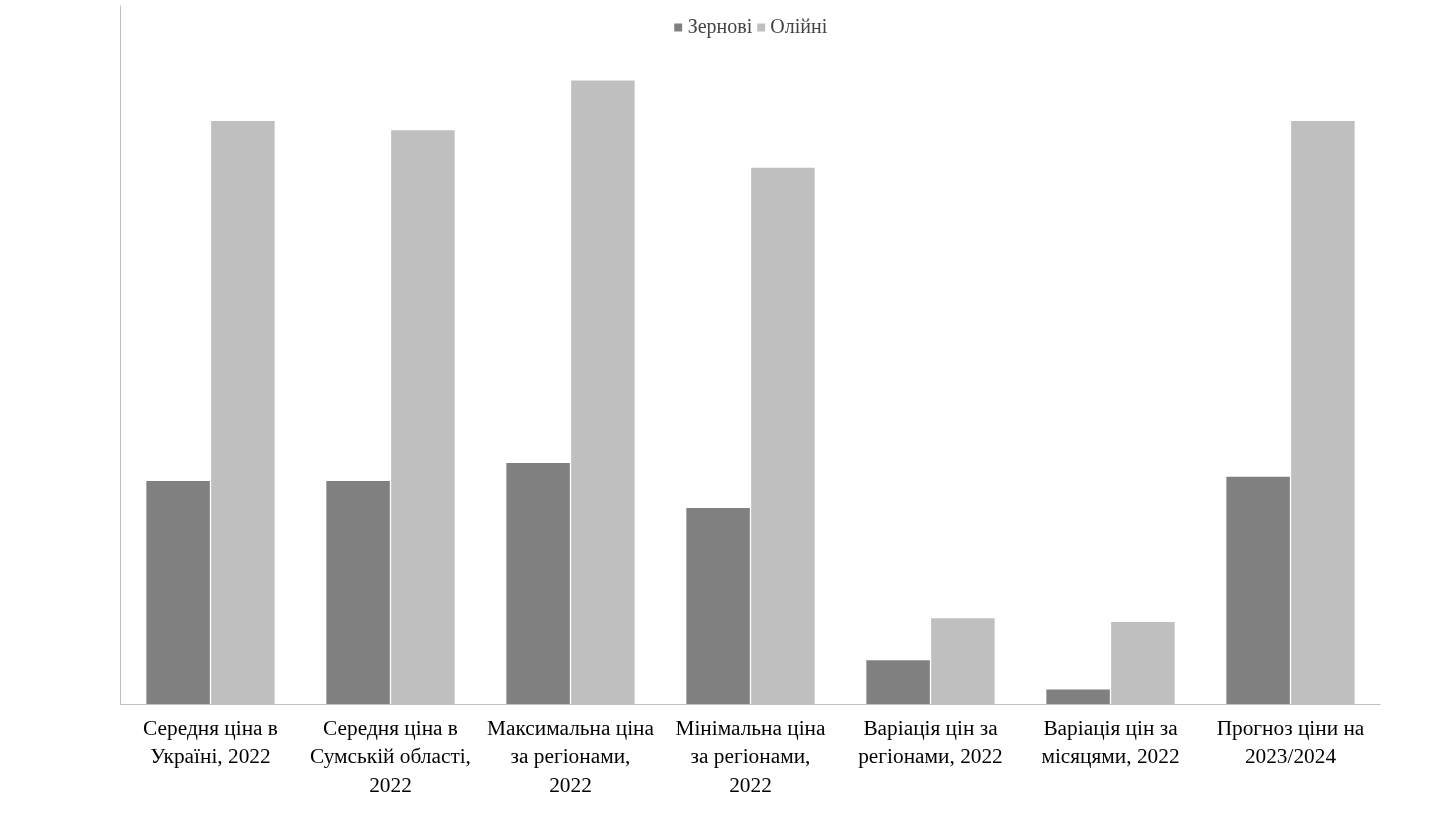  What do you see at coordinates (571, 756) in the screenshot?
I see `x-tick-label: Максимальна ціна за регіонами, 2022` at bounding box center [571, 756].